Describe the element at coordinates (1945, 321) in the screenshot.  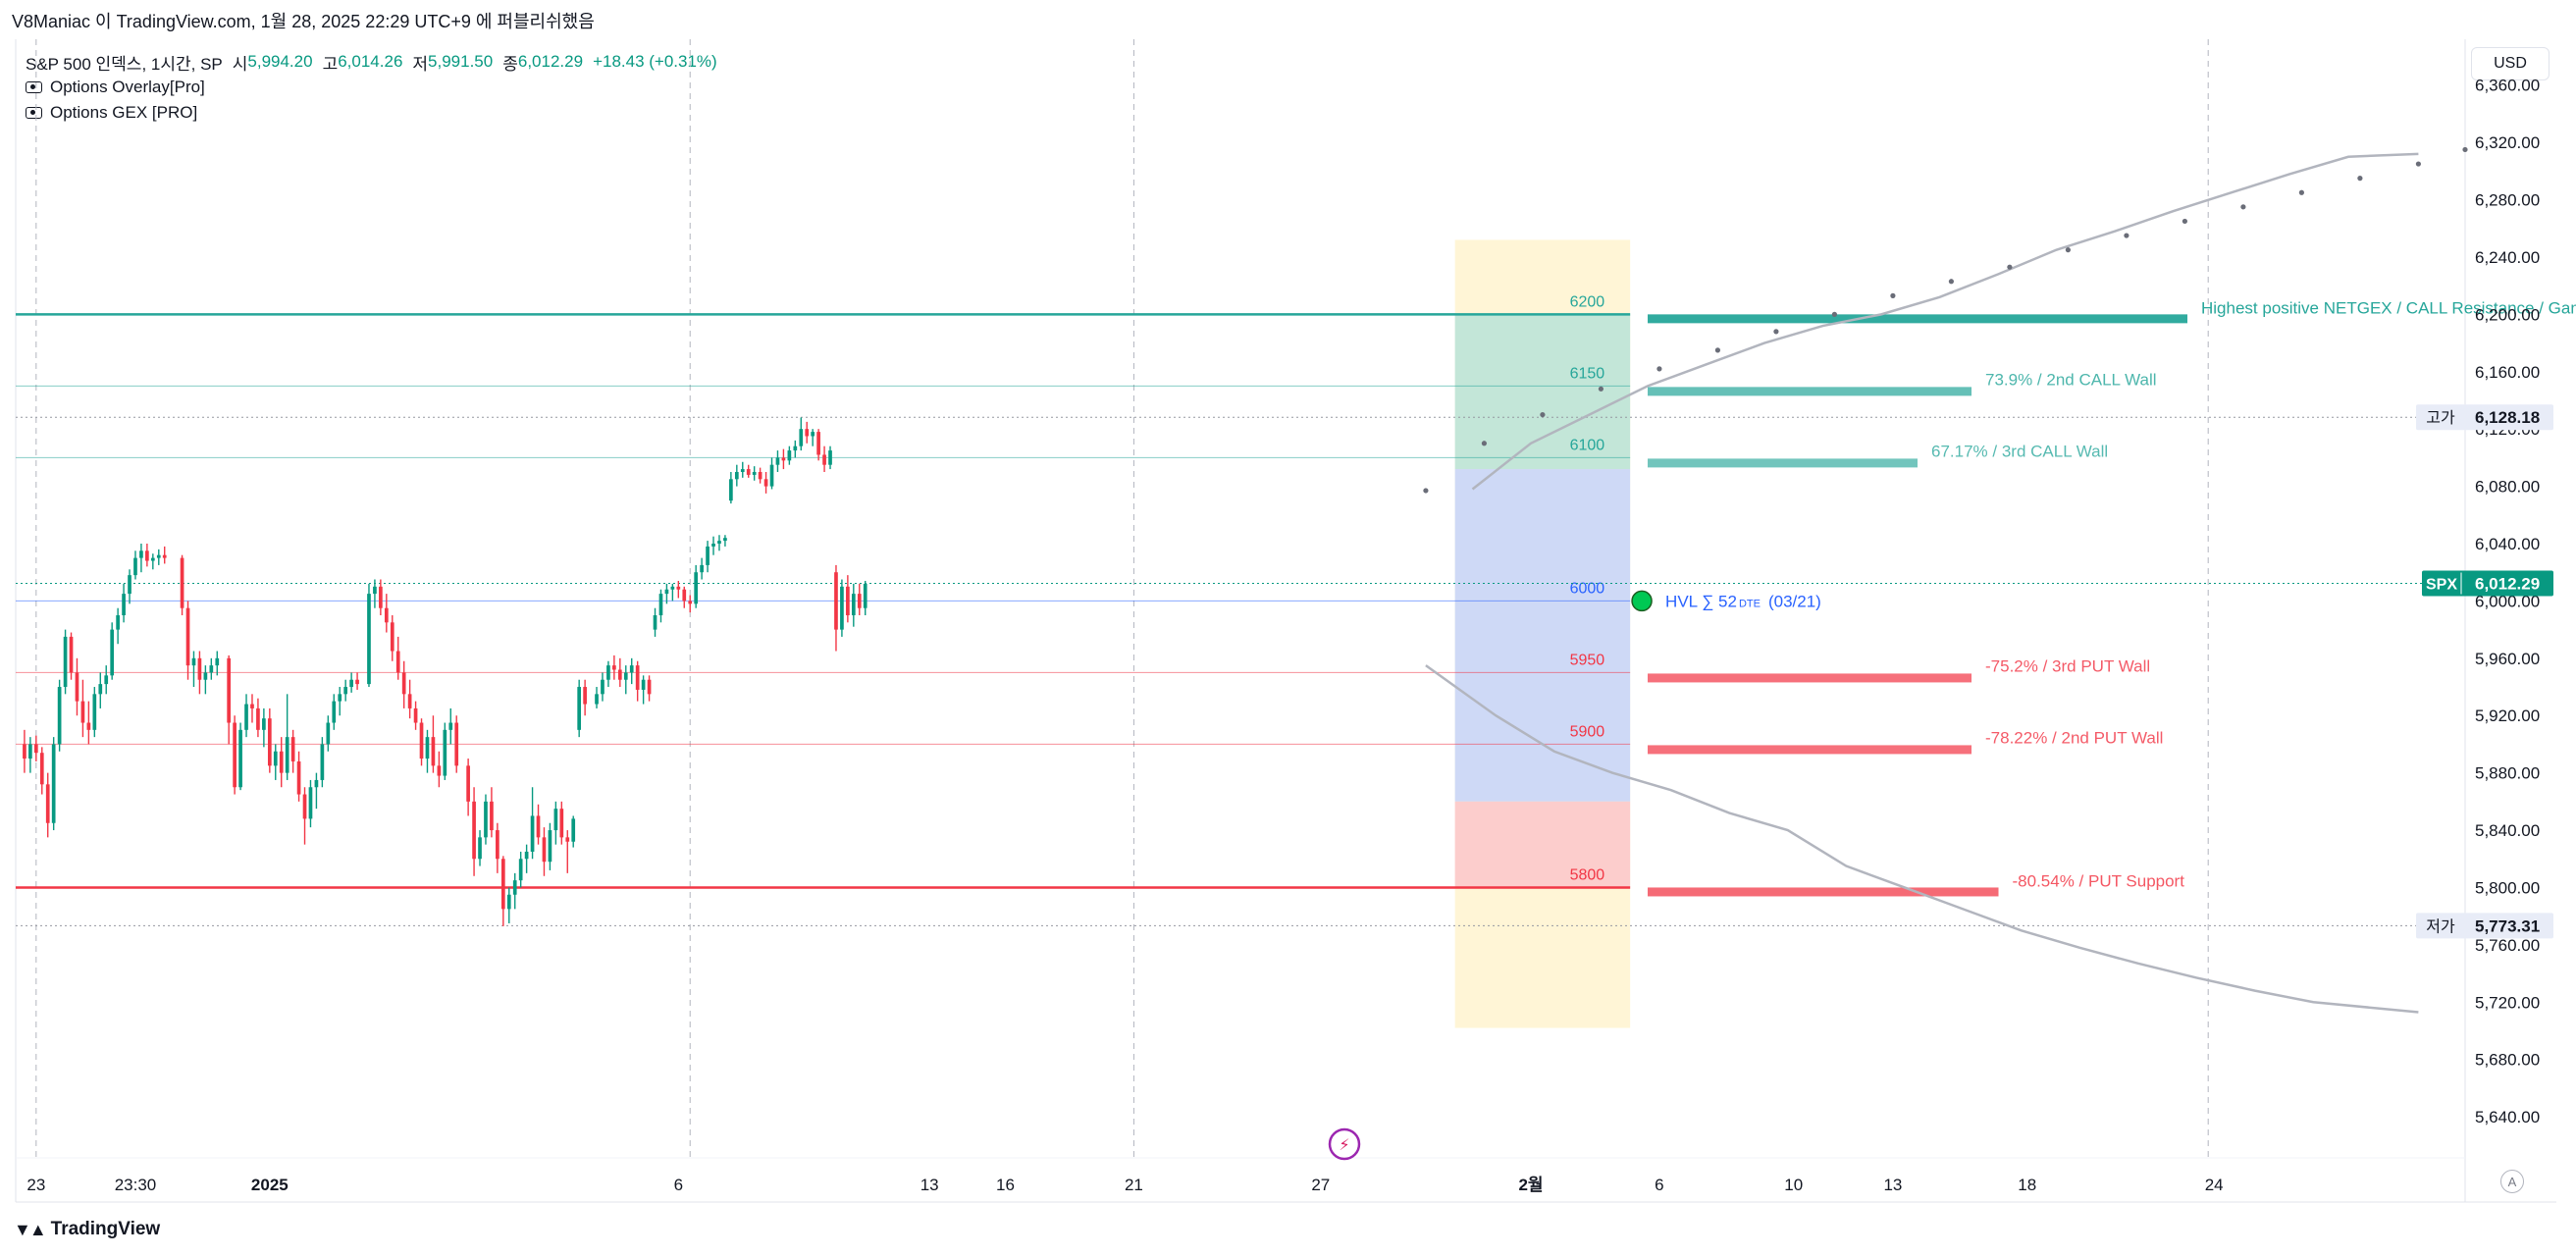
I see `upper-projection-line` at that location.